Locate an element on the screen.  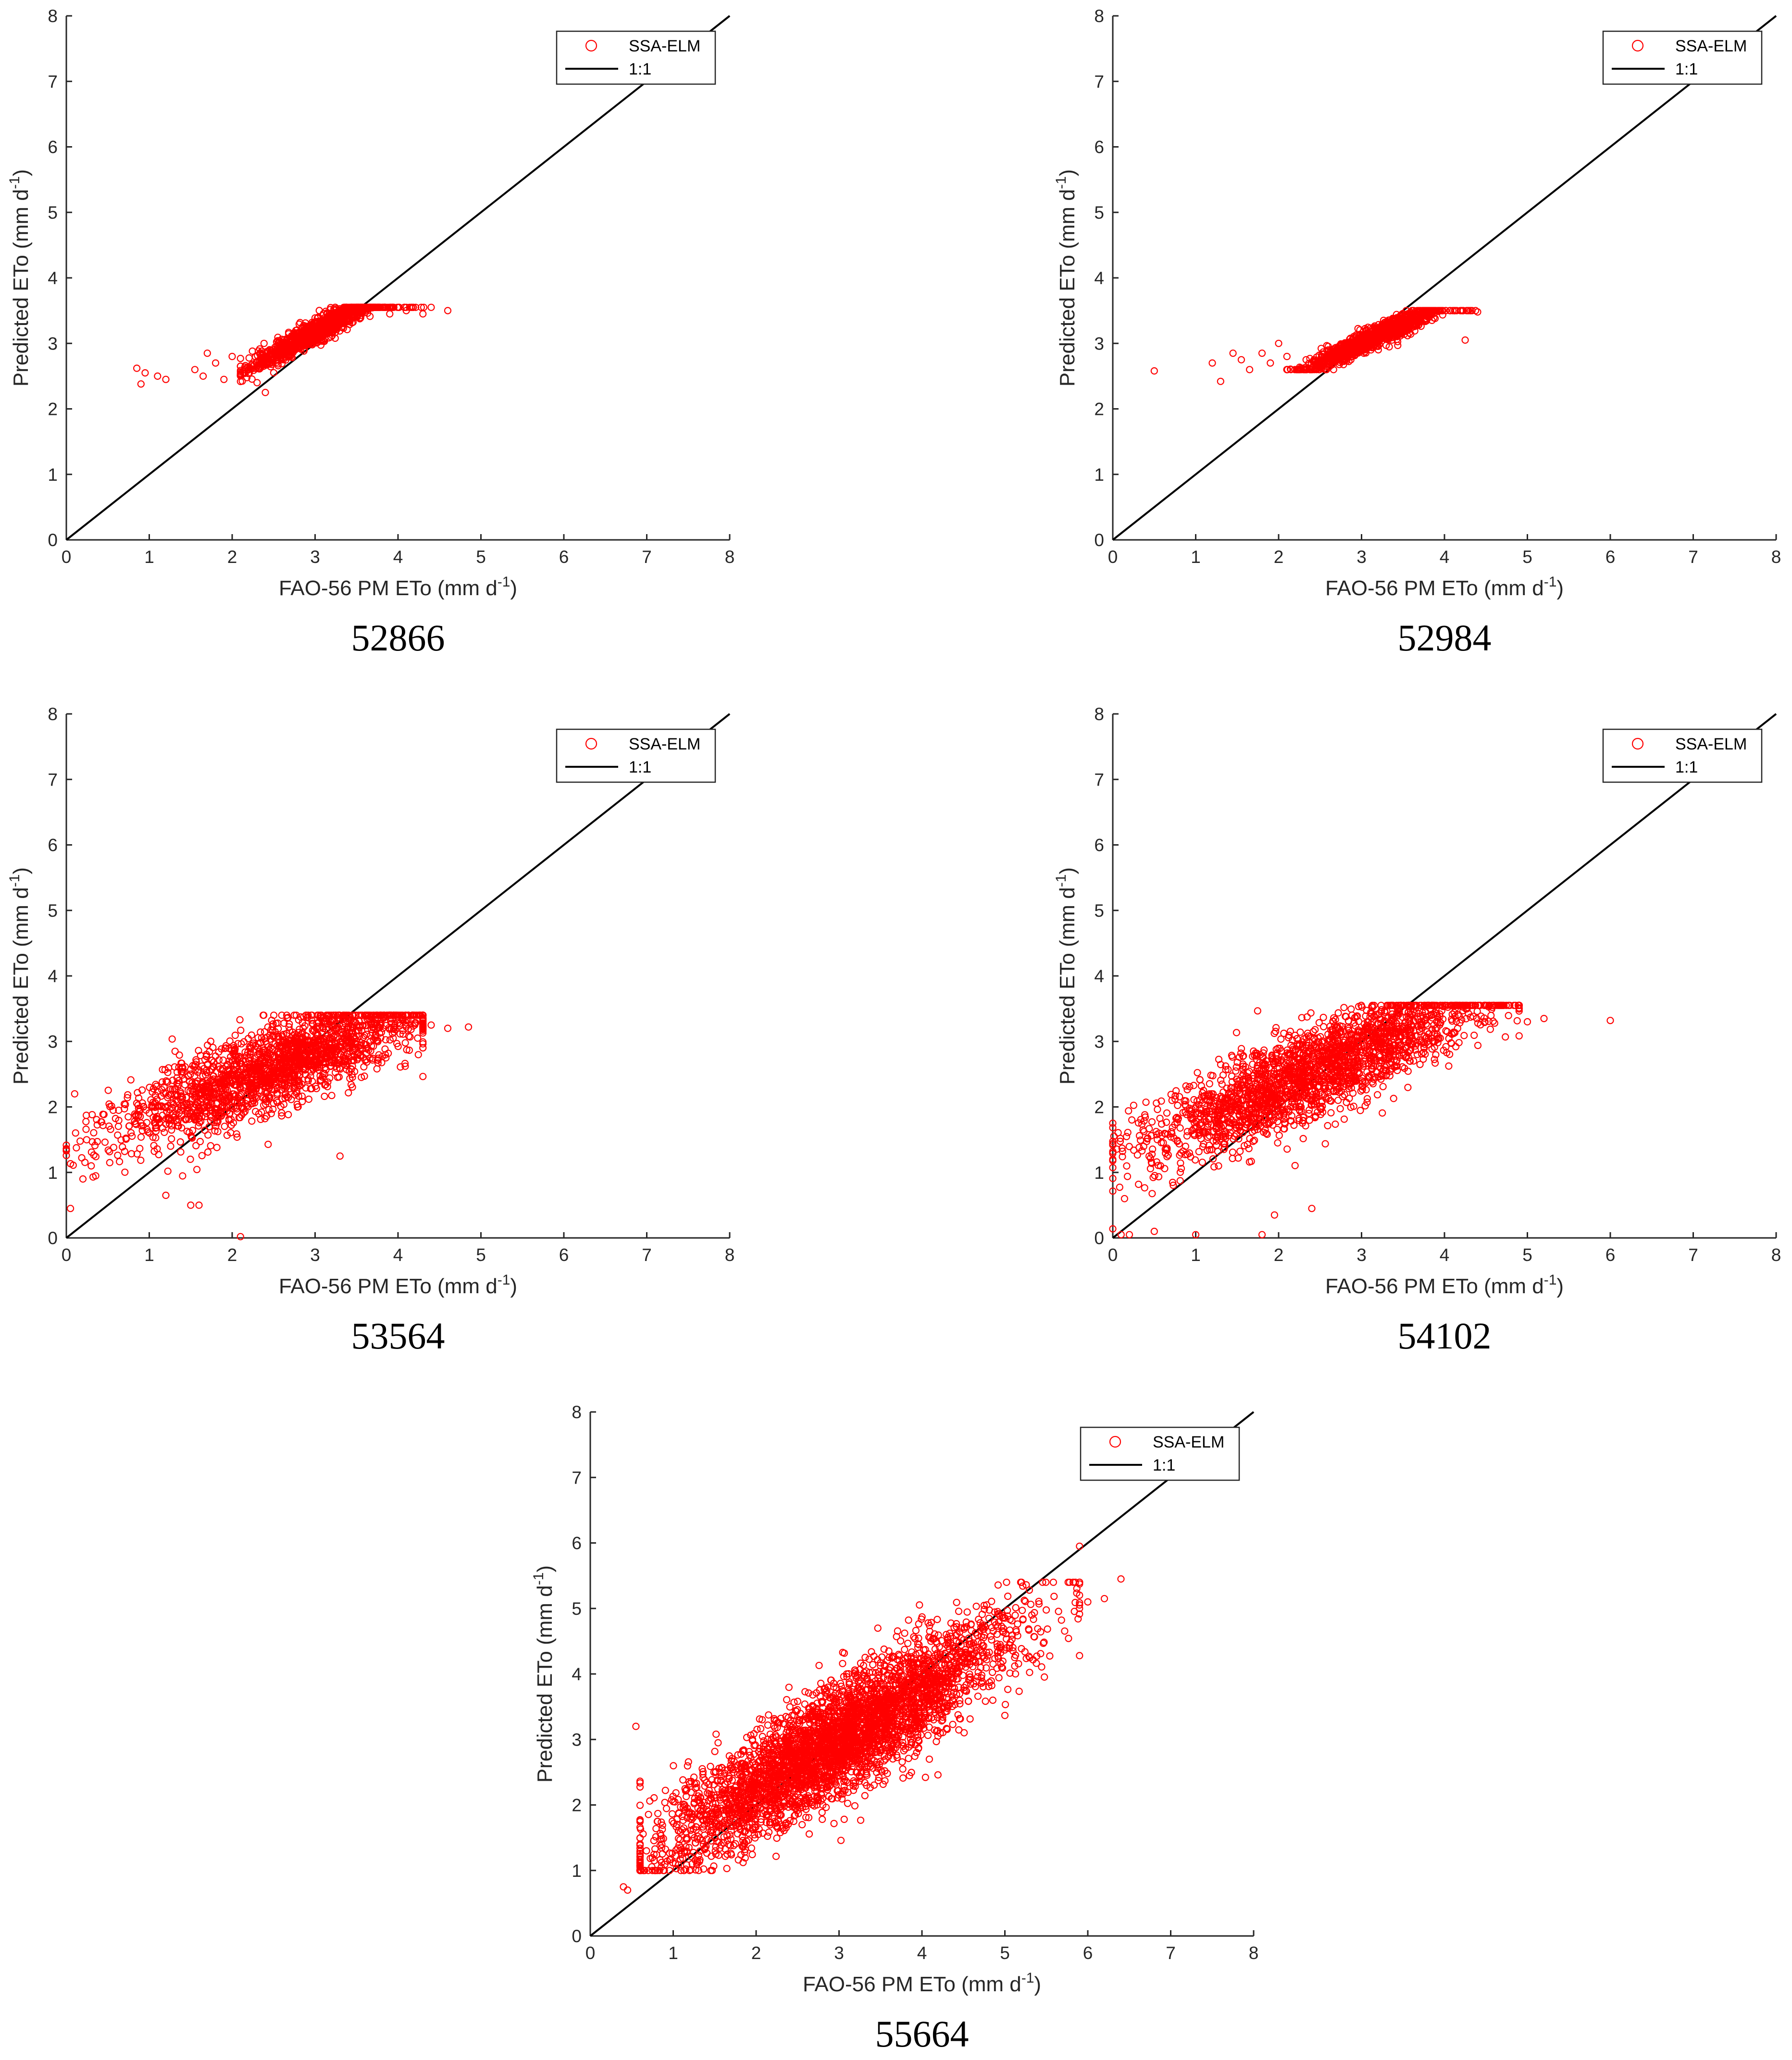
x-tick-label: 5 is located at coordinates (481, 557).